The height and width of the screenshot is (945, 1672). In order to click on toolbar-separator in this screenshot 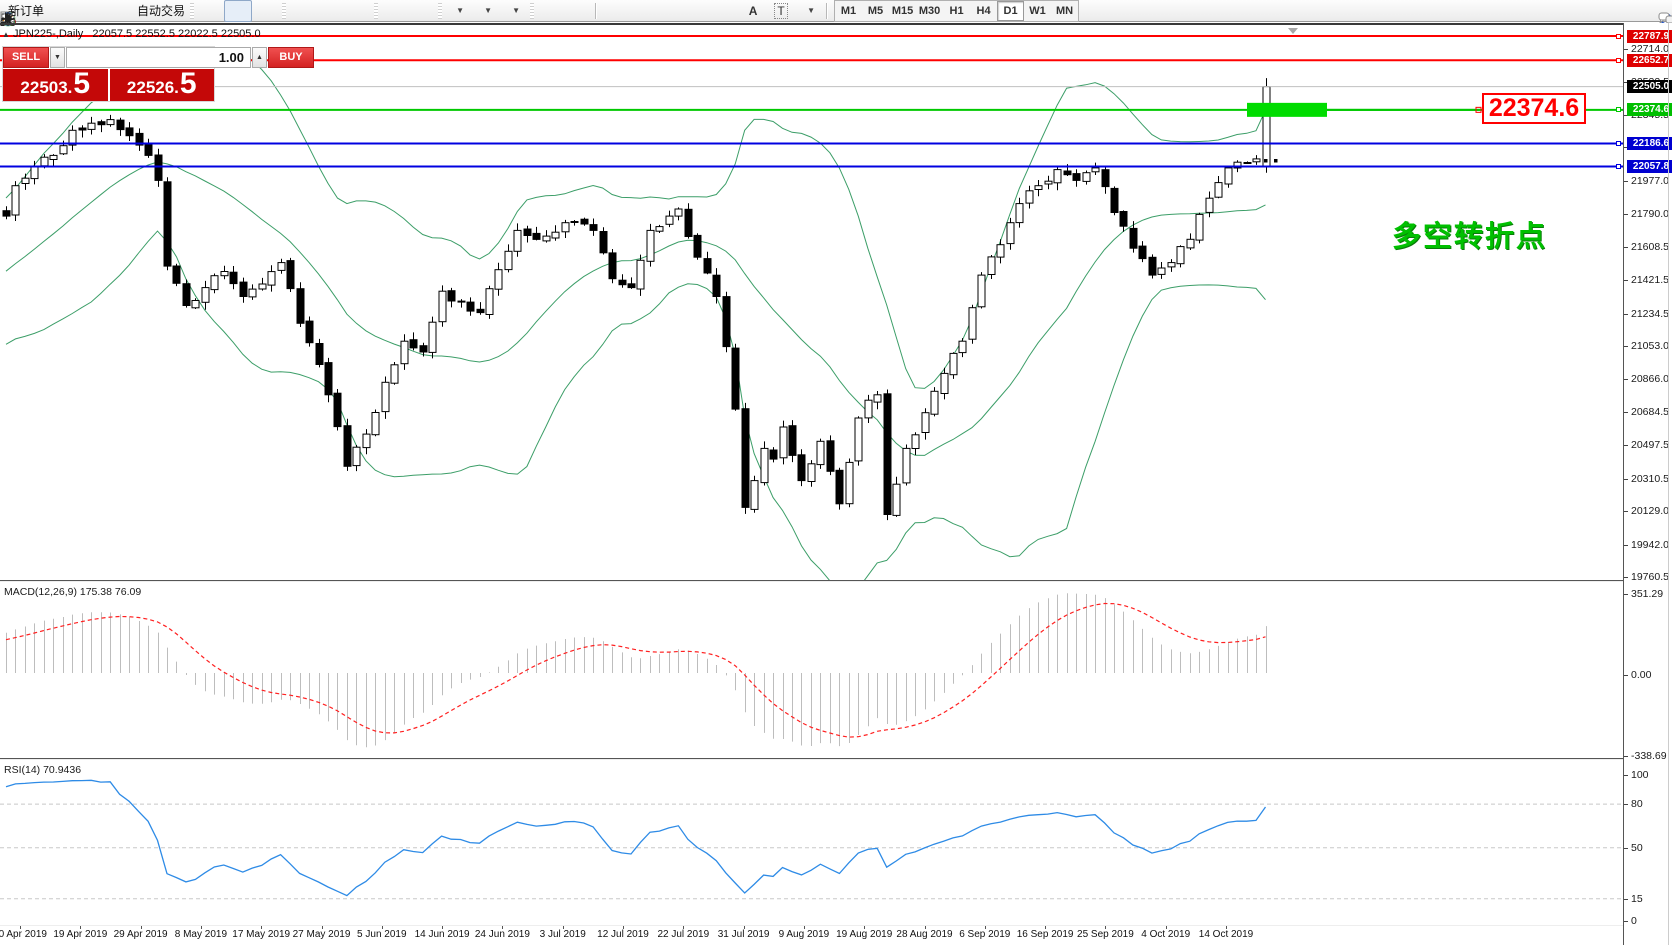, I will do `click(440, 10)`.